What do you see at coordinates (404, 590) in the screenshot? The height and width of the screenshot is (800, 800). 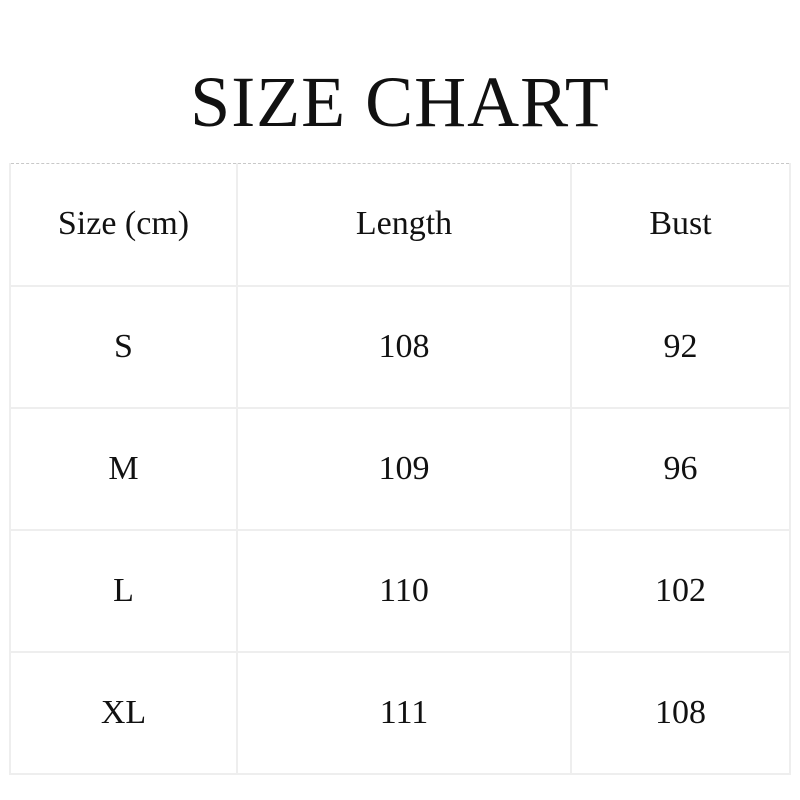 I see `cell-length: 110` at bounding box center [404, 590].